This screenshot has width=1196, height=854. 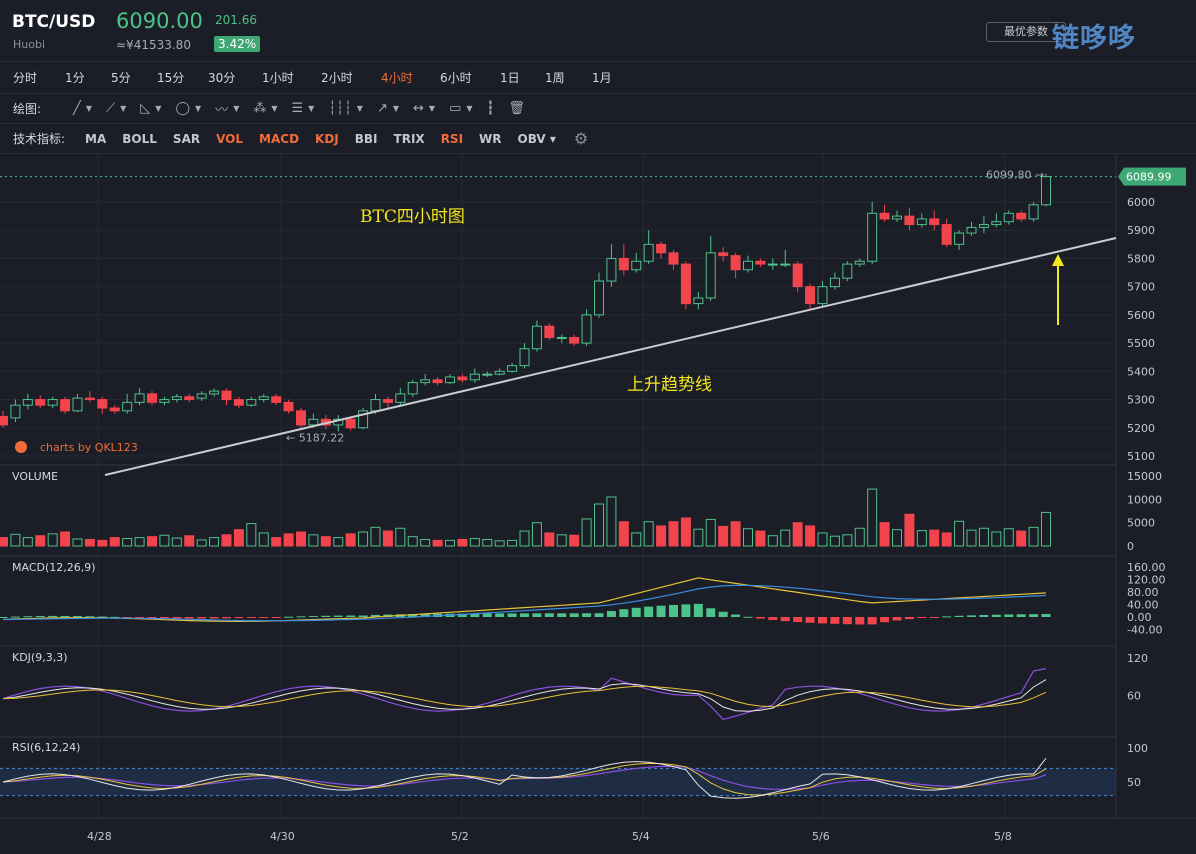 What do you see at coordinates (1141, 428) in the screenshot?
I see `price-tick-label: 5200` at bounding box center [1141, 428].